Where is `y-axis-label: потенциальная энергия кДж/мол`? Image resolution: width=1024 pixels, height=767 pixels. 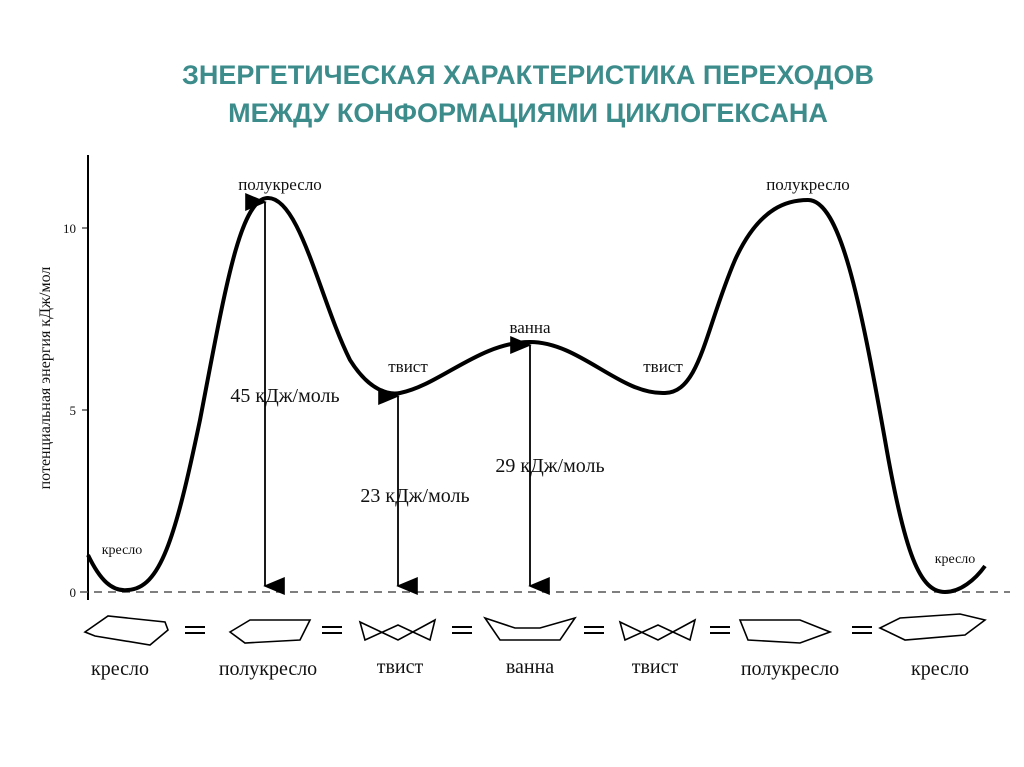 y-axis-label: потенциальная энергия кДж/мол is located at coordinates (45, 378).